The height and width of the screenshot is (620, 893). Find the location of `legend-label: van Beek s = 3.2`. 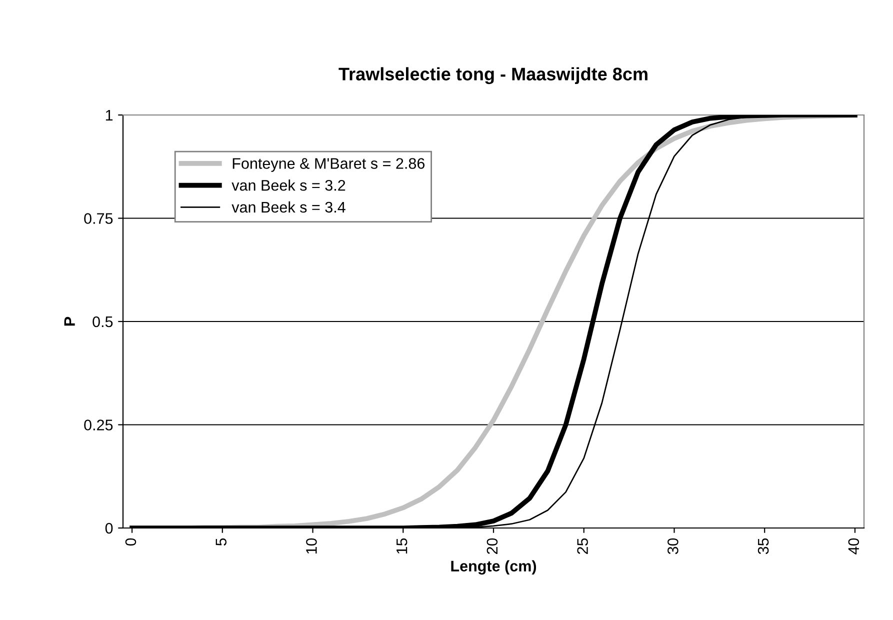

legend-label: van Beek s = 3.2 is located at coordinates (289, 185).